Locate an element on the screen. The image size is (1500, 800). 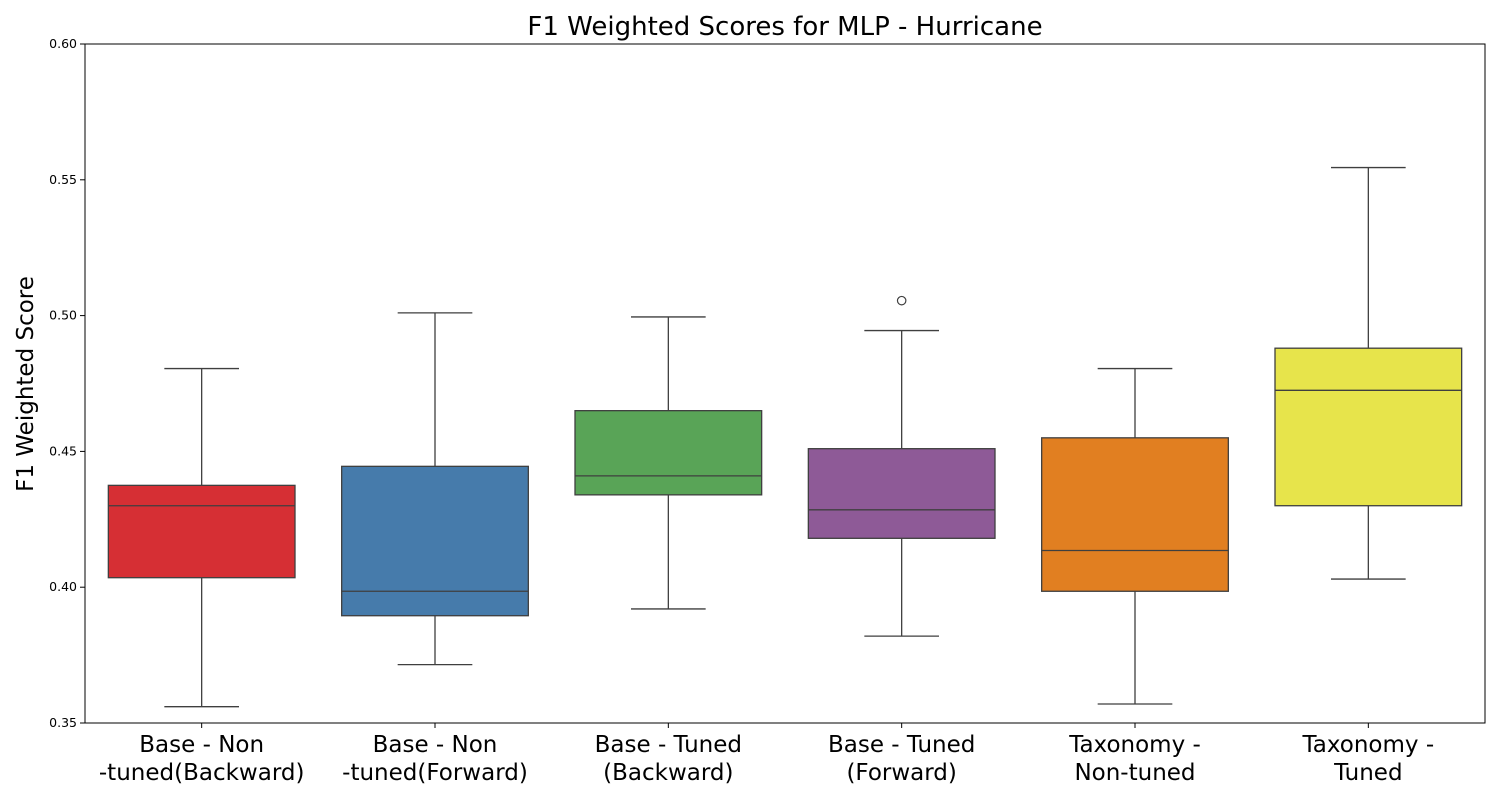
y-tick-label: 0.45 is located at coordinates (63, 450).